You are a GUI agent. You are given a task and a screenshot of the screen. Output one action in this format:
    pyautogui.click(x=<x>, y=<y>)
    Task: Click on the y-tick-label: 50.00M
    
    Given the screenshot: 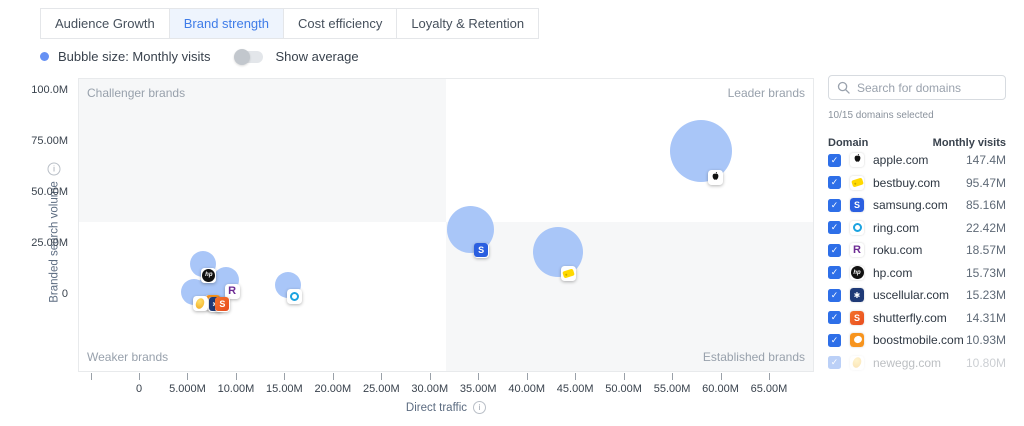 What is the action you would take?
    pyautogui.click(x=49, y=192)
    